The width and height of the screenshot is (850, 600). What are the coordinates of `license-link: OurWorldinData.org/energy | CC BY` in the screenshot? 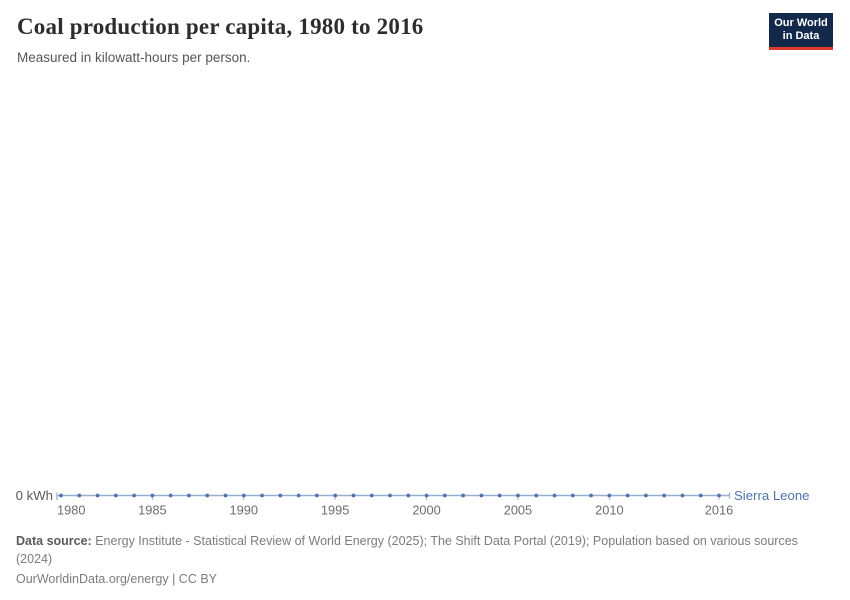 It's located at (117, 579).